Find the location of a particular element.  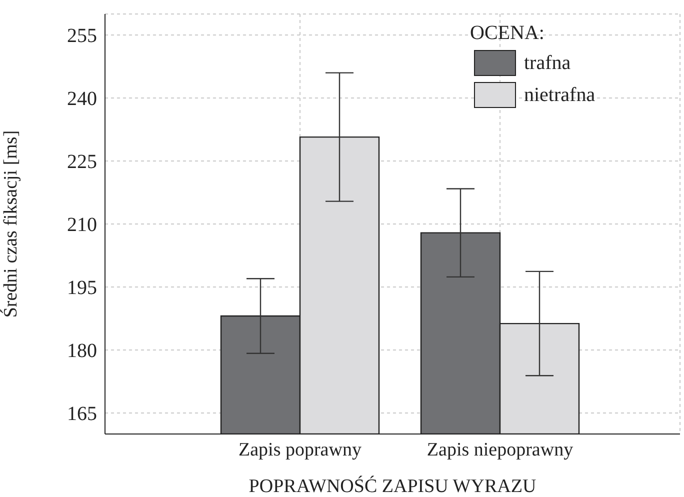

x-tick-label: Zapis niepoprawny is located at coordinates (500, 449).